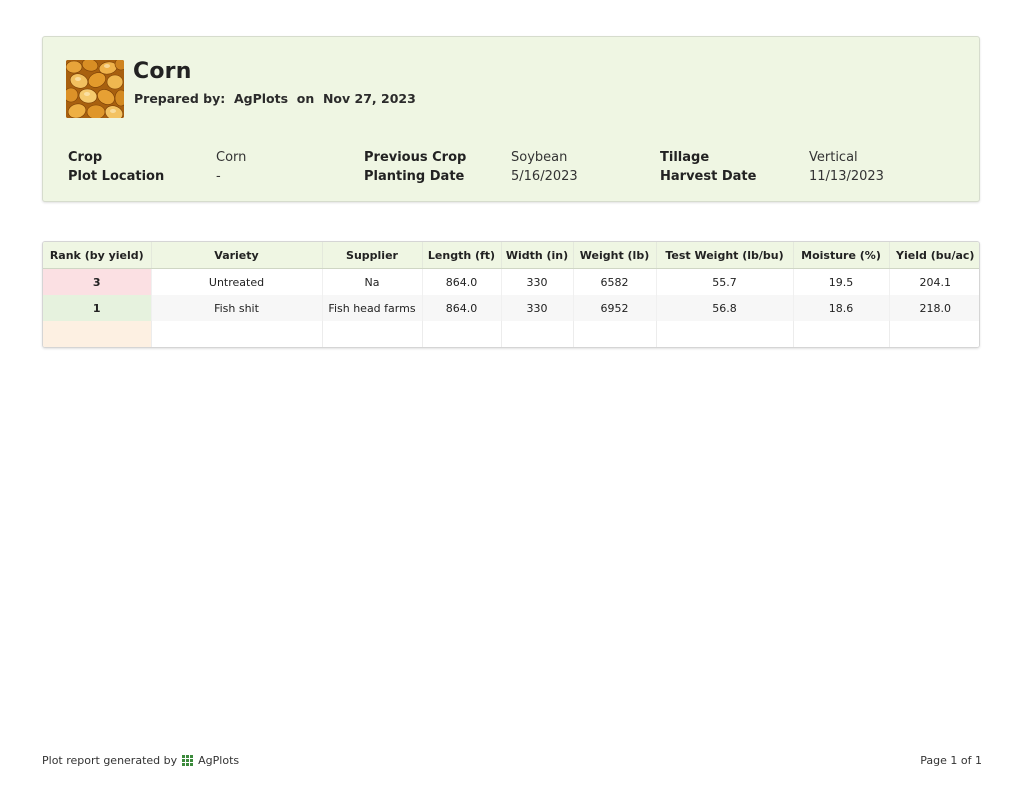 Image resolution: width=1024 pixels, height=791 pixels. What do you see at coordinates (372, 281) in the screenshot?
I see `supplier-cell: Na` at bounding box center [372, 281].